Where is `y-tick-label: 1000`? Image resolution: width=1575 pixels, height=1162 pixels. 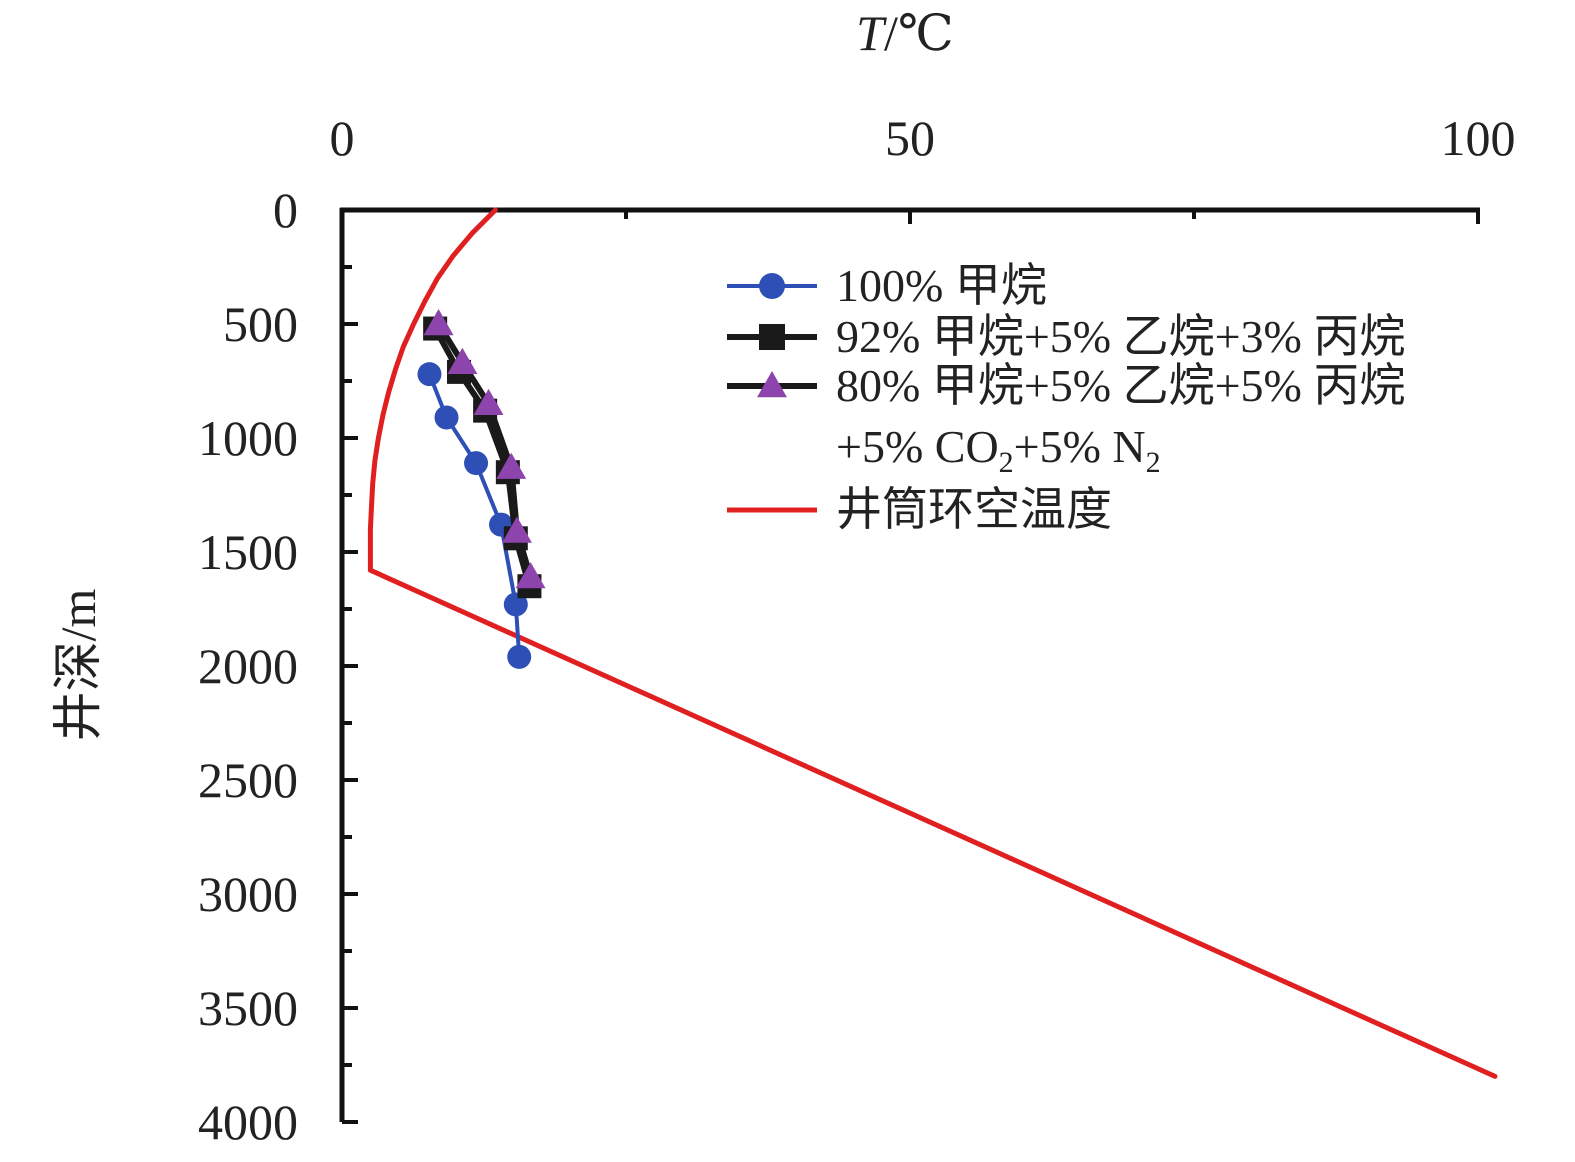
y-tick-label: 1000 is located at coordinates (248, 438).